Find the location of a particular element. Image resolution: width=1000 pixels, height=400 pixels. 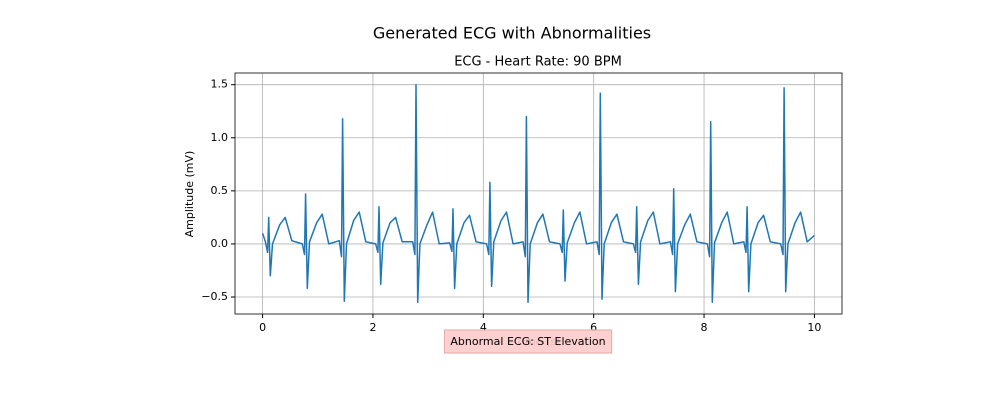

x-tick-label: 0 is located at coordinates (262, 327).